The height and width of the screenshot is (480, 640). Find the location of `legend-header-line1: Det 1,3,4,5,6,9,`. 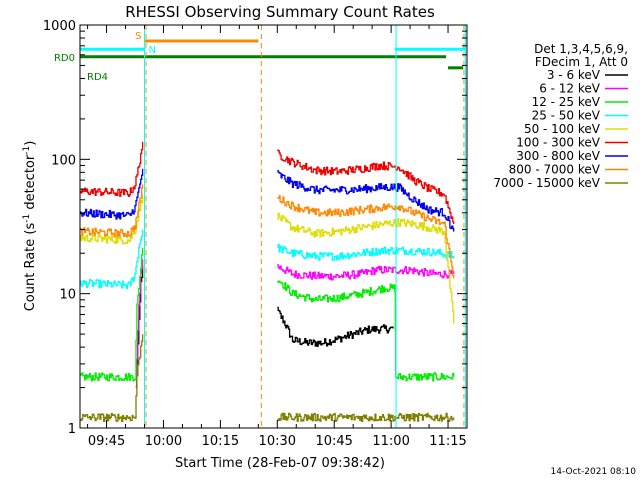

legend-header-line1: Det 1,3,4,5,6,9, is located at coordinates (581, 49).